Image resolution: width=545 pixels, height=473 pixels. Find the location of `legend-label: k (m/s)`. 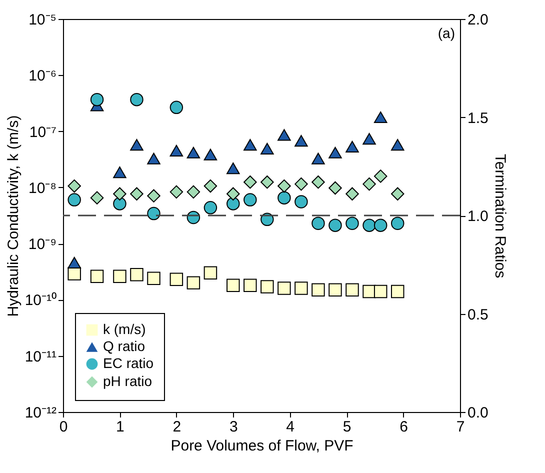

legend-label: k (m/s) is located at coordinates (124, 329).